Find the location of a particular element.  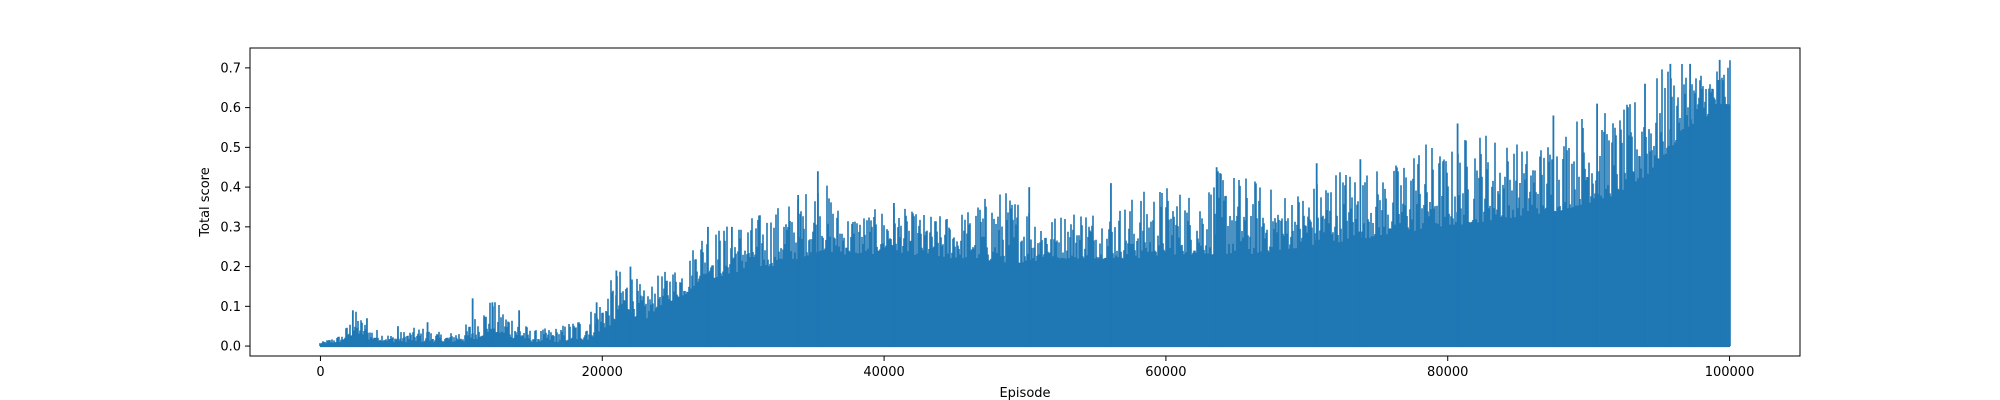

x-axis-label: Episode is located at coordinates (1024, 393).